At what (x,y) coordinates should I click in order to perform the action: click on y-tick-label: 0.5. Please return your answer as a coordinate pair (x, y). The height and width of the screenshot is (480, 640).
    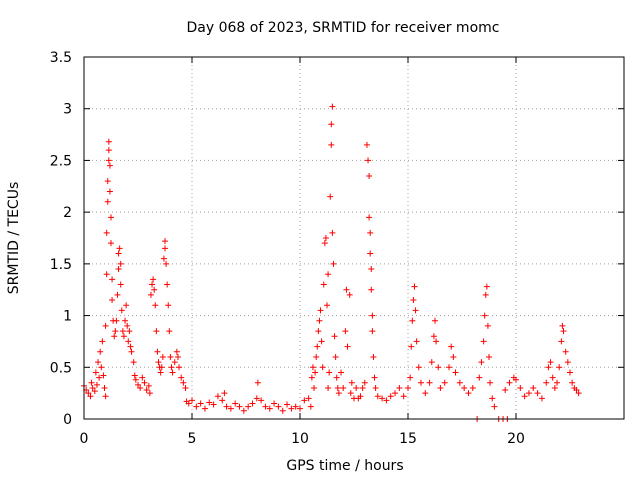
    Looking at the image, I should click on (61, 368).